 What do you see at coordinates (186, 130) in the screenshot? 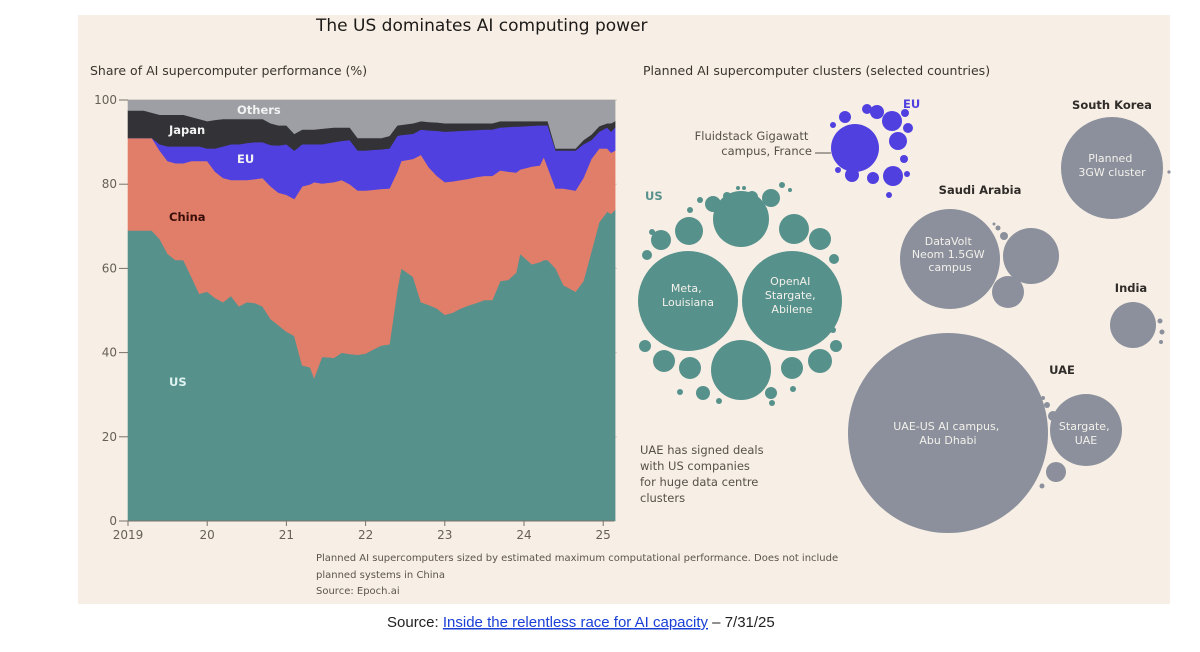
I see `series-label-japan: Japan` at bounding box center [186, 130].